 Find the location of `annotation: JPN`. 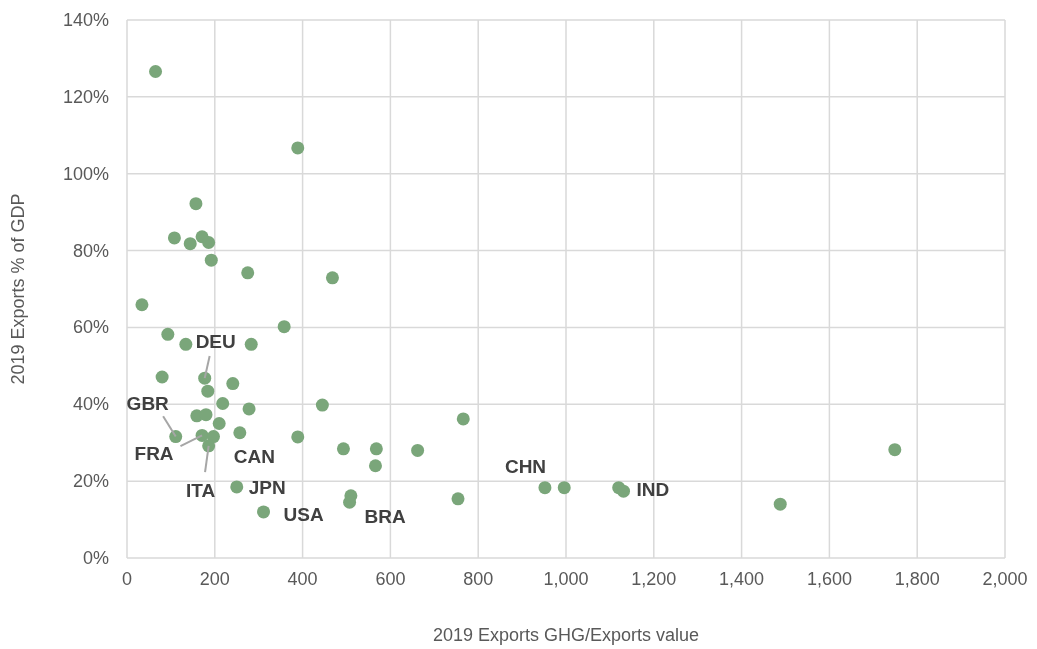

annotation: JPN is located at coordinates (267, 487).